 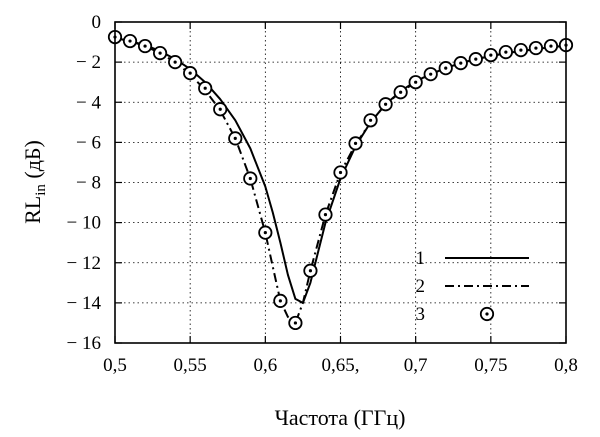 I want to click on x-tick-label: 0,5, so click(x=115, y=365).